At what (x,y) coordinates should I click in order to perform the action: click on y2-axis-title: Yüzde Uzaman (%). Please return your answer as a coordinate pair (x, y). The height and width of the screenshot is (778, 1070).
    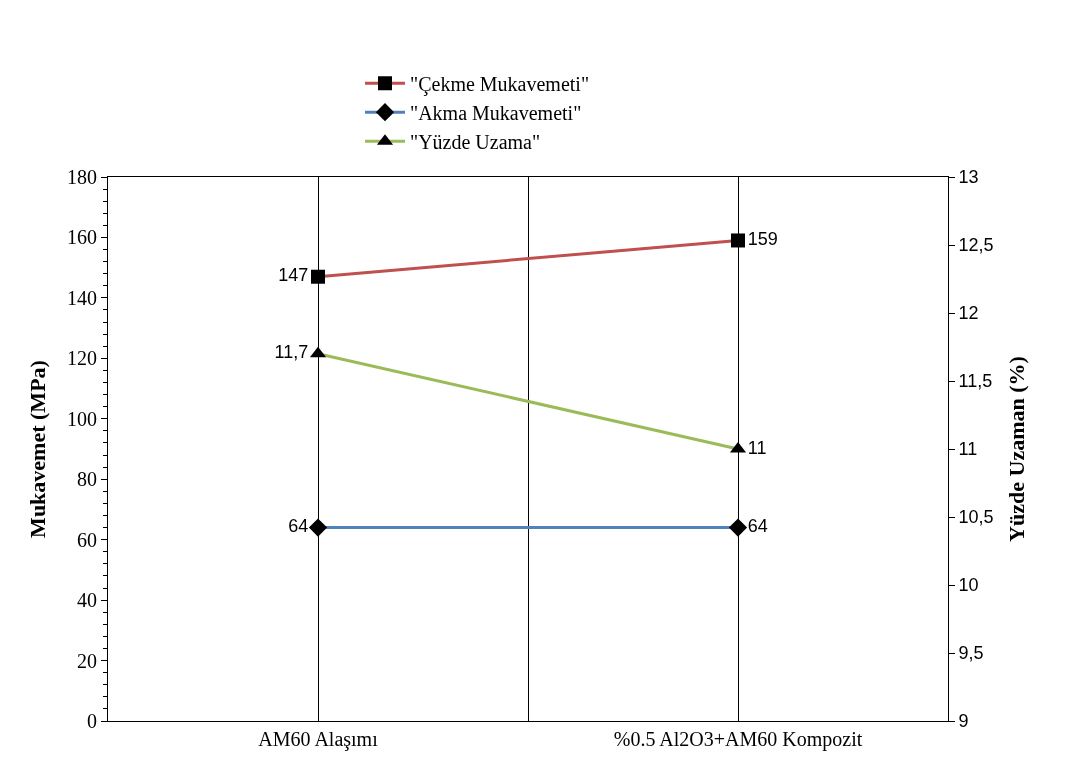
    Looking at the image, I should click on (1016, 449).